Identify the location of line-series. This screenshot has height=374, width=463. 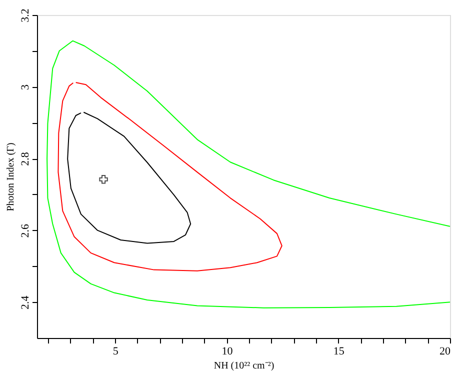
(129, 178).